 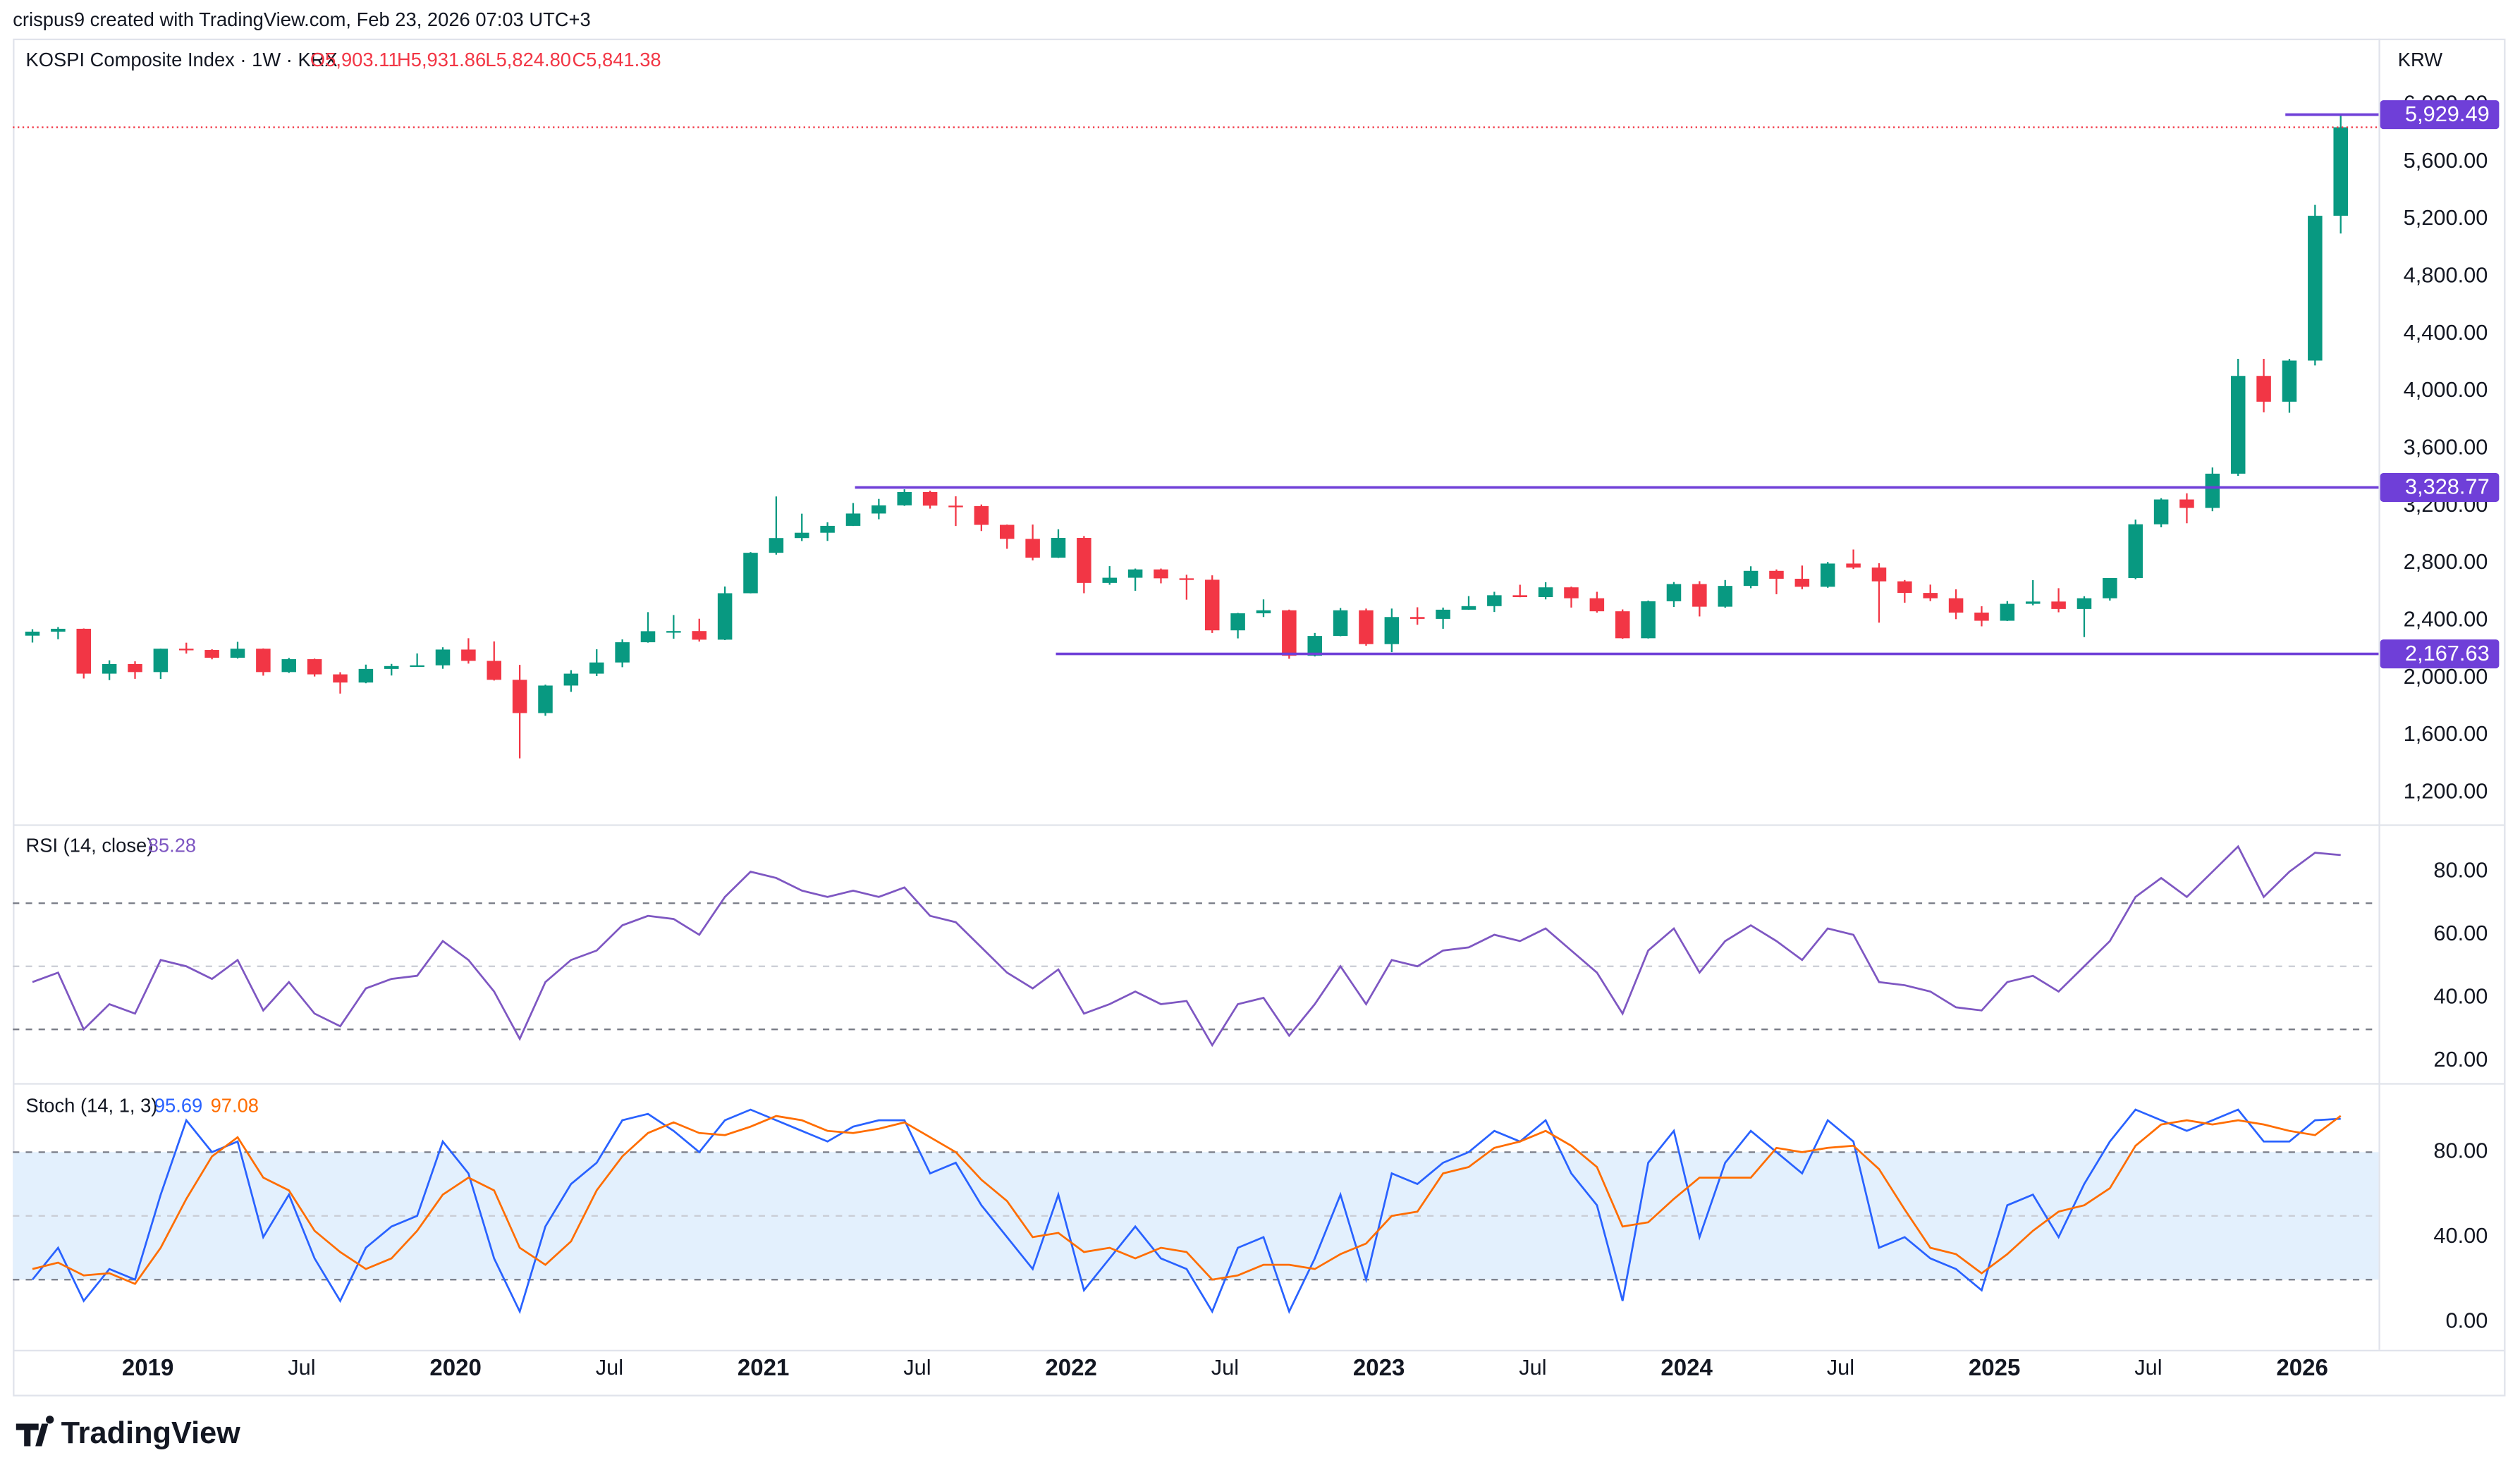 I want to click on y-tick-label: 0.00, so click(x=2467, y=1320).